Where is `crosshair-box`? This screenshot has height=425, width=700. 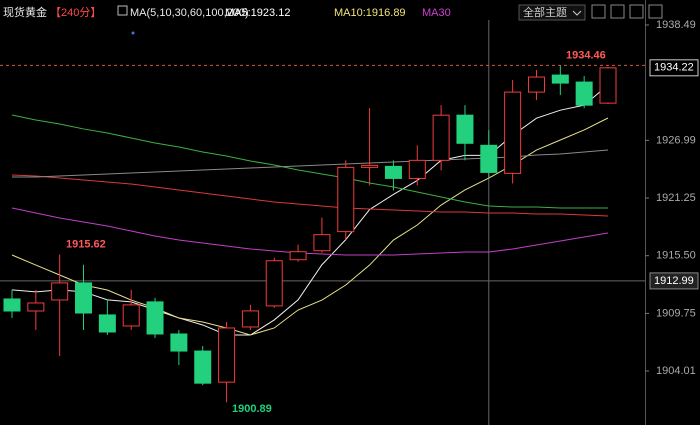 crosshair-box is located at coordinates (674, 281).